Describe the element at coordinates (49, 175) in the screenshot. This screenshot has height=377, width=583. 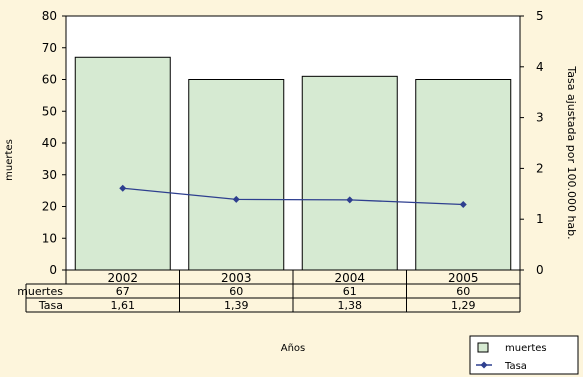
I see `y-tick-label: 30` at that location.